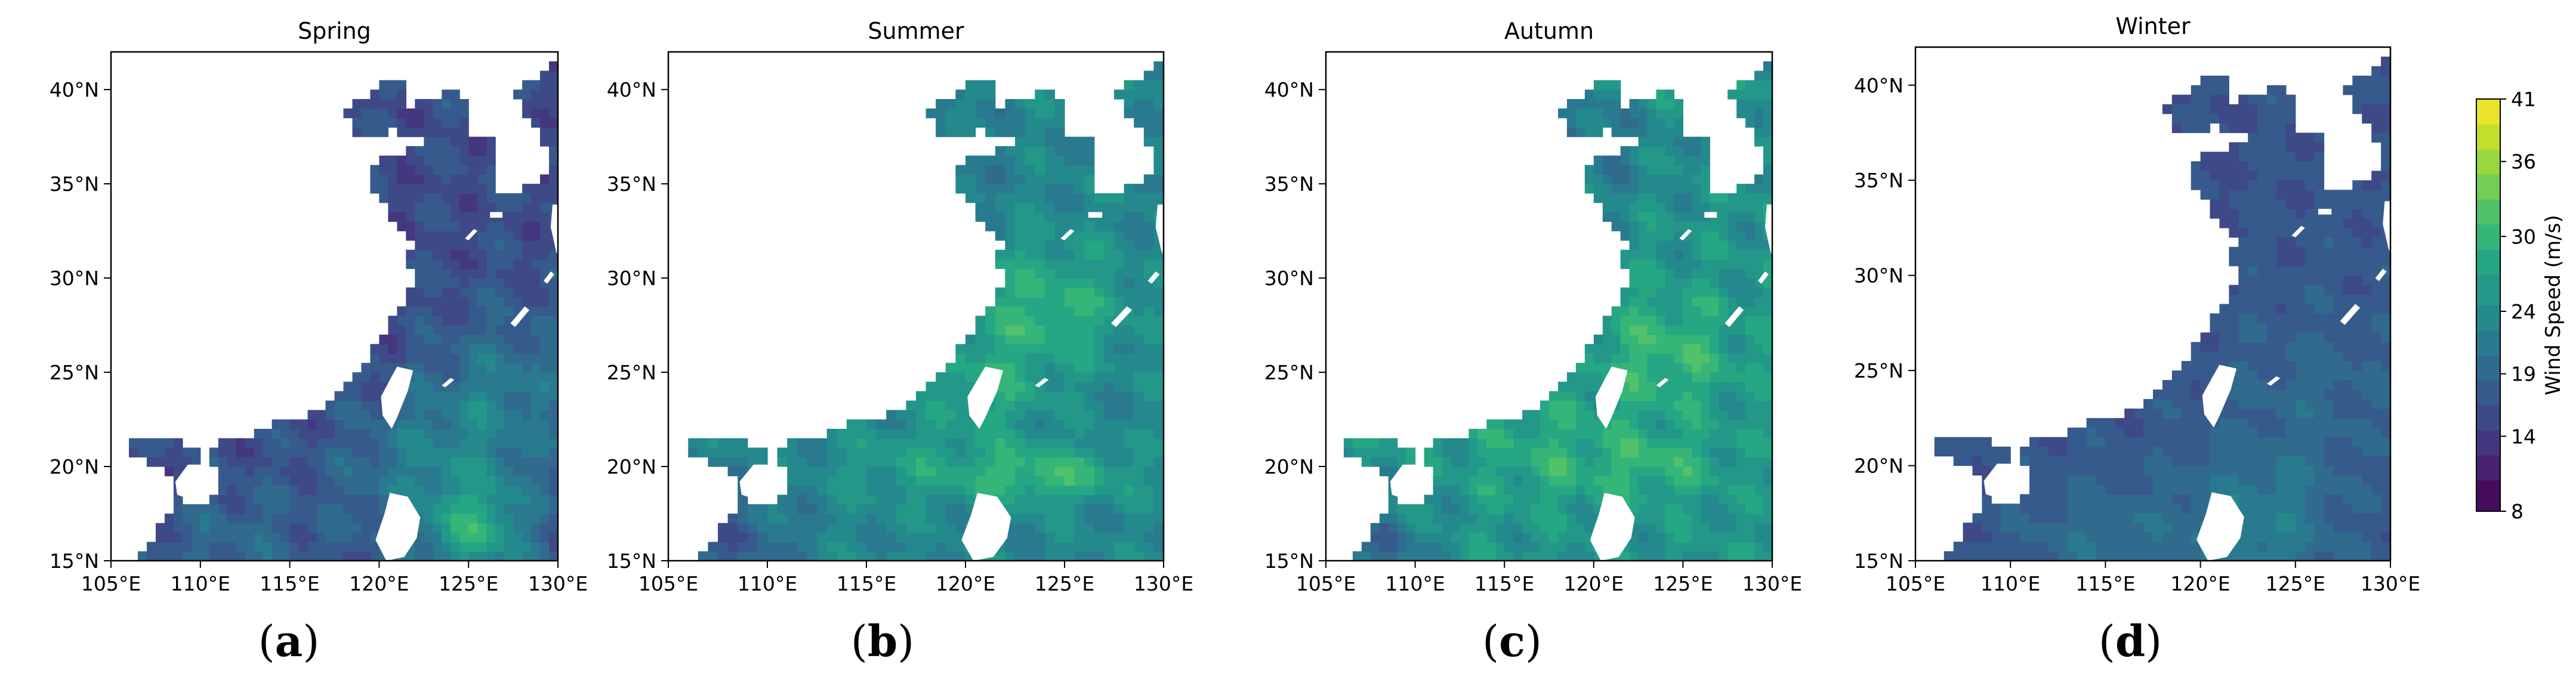 Image resolution: width=2576 pixels, height=686 pixels. What do you see at coordinates (866, 584) in the screenshot?
I see `x-tick-label: 115°E` at bounding box center [866, 584].